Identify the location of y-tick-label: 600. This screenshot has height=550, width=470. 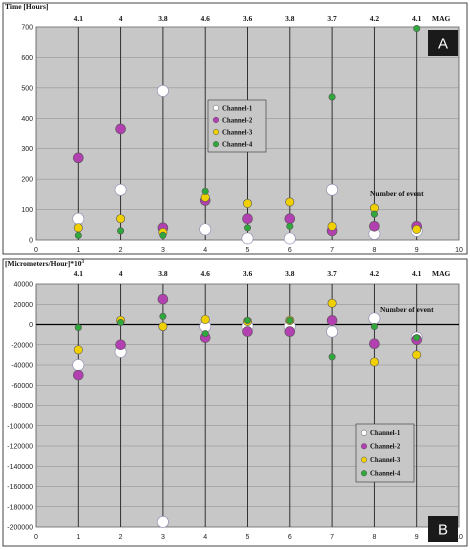
(27, 58).